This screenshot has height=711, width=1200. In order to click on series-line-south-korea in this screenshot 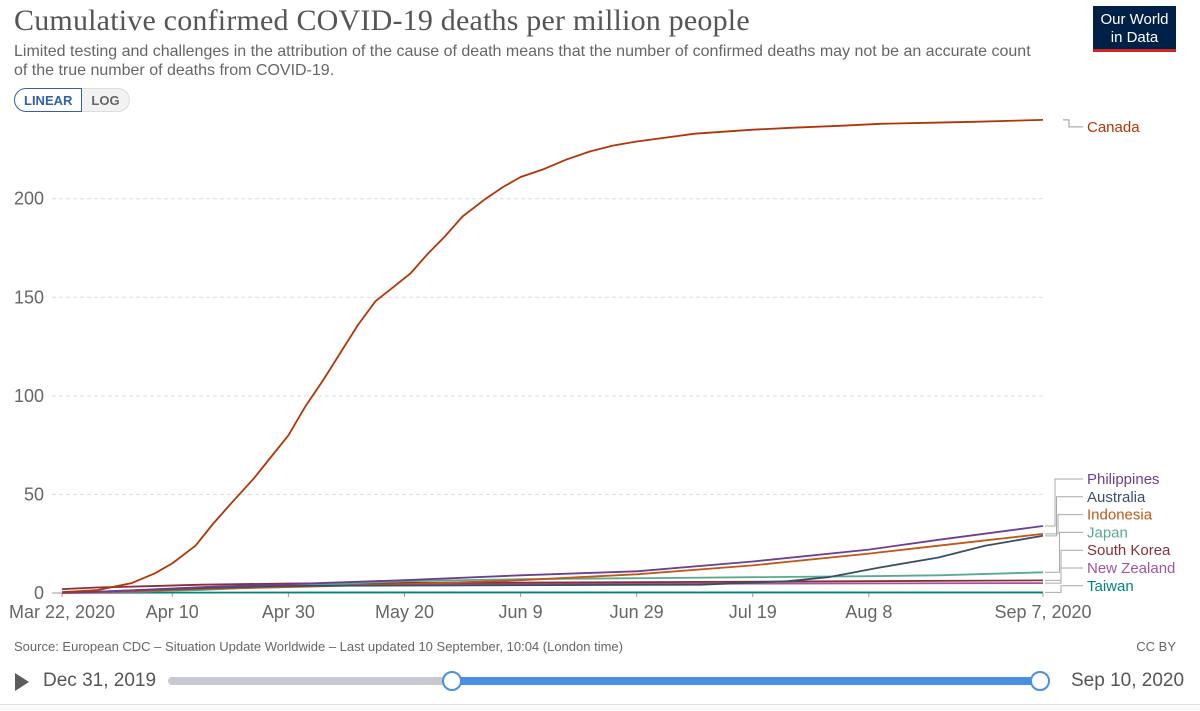, I will do `click(552, 584)`.